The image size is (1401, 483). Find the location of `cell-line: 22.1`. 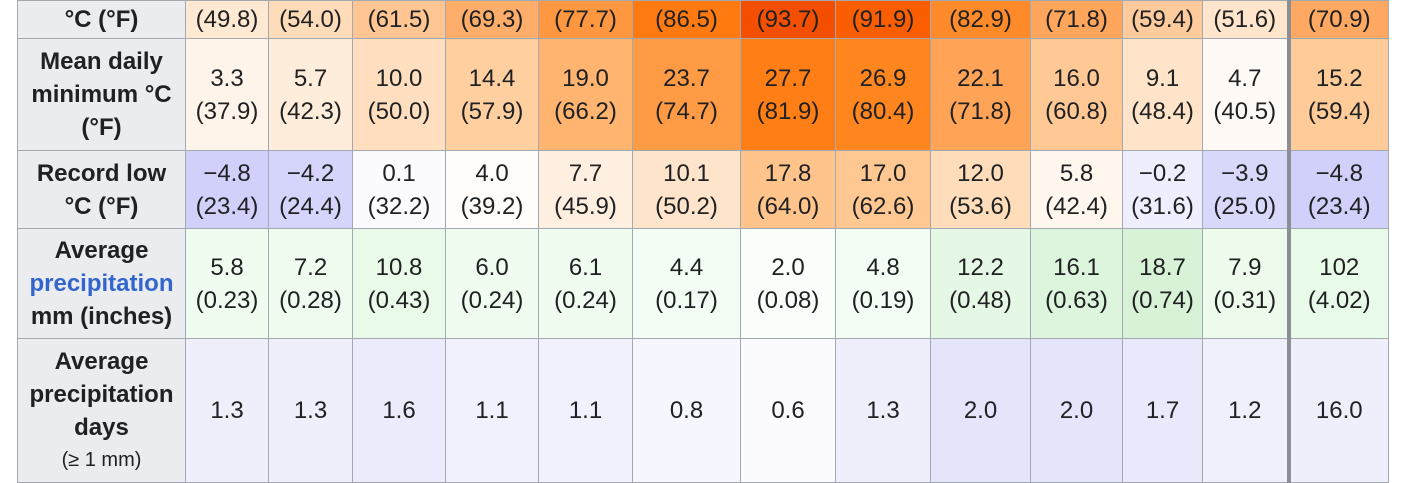

cell-line: 22.1 is located at coordinates (980, 78).